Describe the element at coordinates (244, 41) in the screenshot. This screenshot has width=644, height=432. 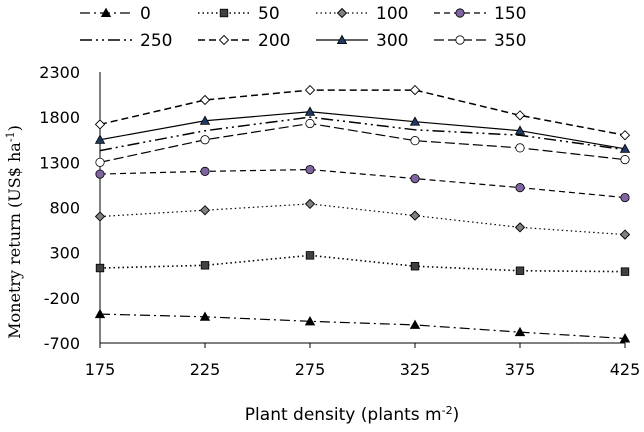
I see `legend-item-200: 200` at that location.